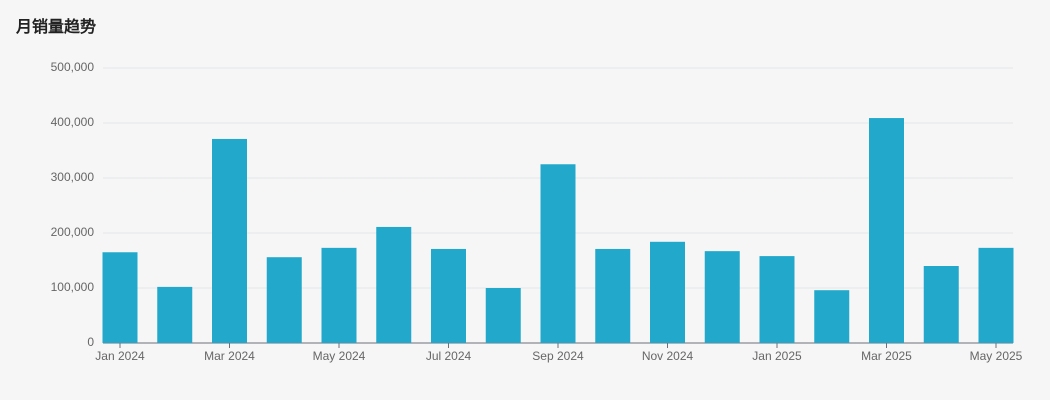  I want to click on x-tick-label: Jan 2024, so click(120, 356).